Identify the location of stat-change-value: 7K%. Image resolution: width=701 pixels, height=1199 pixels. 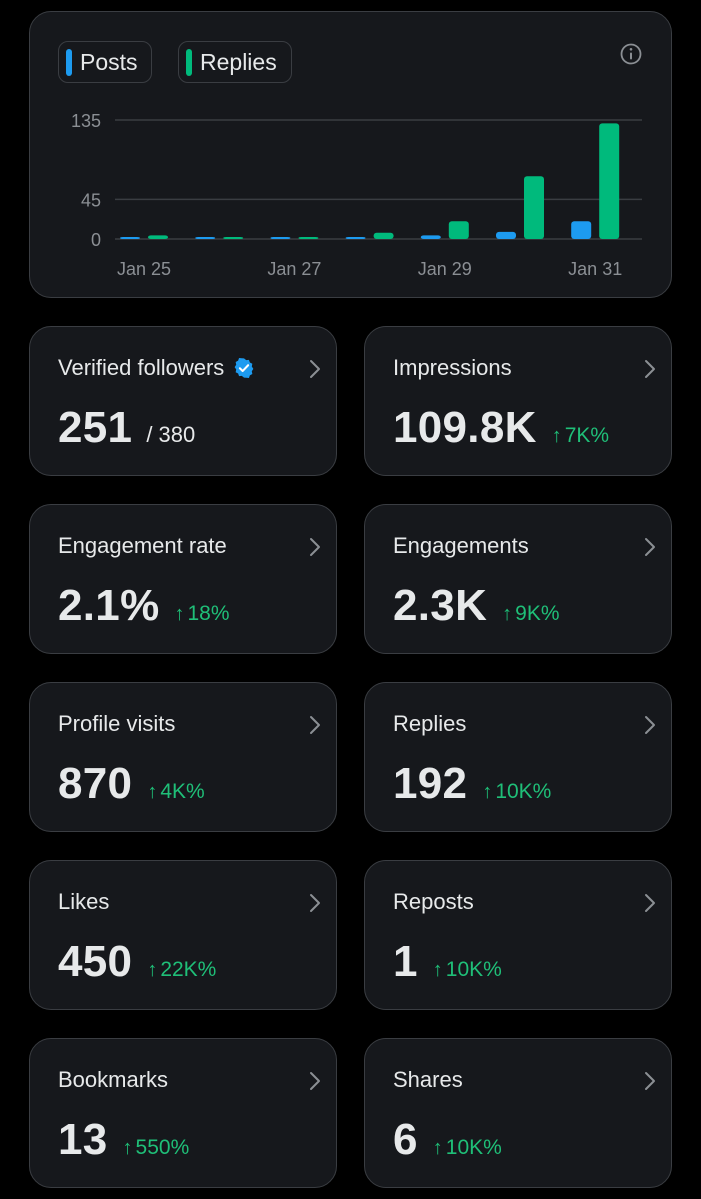
(587, 435).